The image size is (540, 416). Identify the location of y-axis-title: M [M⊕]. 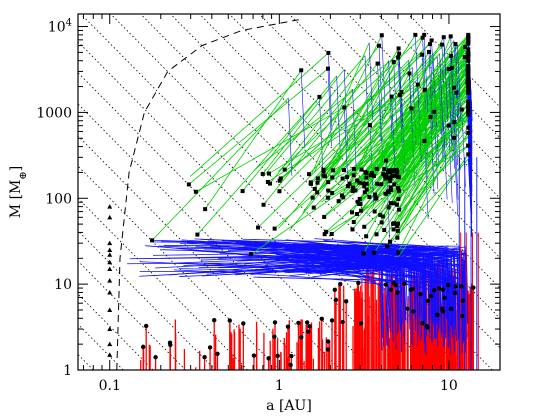
(18, 192).